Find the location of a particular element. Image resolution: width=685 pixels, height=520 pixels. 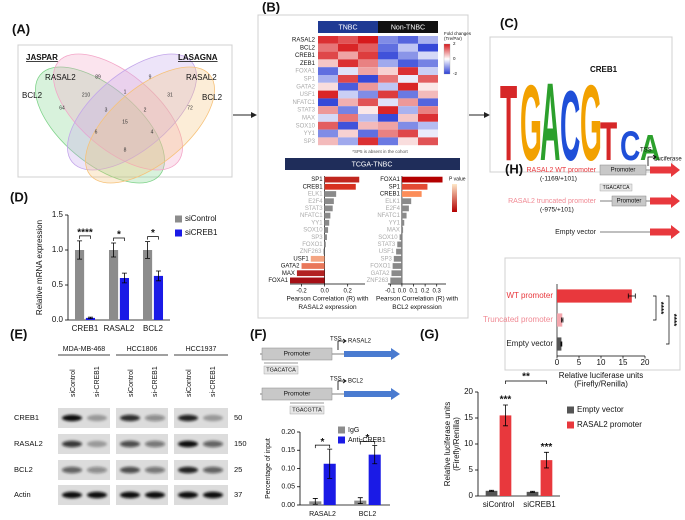

category-label: ELK1 is located at coordinates (392, 202).